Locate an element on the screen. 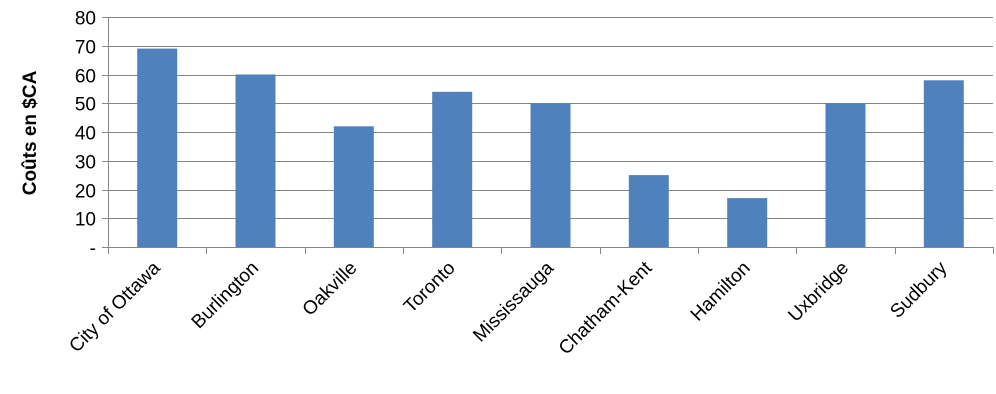 This screenshot has width=996, height=394. y-tick-label: 30 is located at coordinates (85, 163).